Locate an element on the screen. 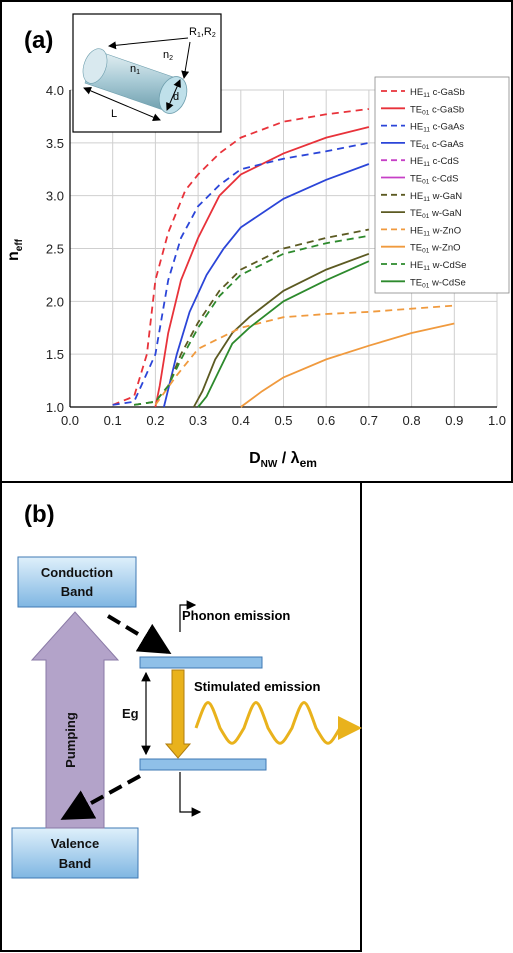  legend-entry: TE01 c-GaSb is located at coordinates (437, 110).